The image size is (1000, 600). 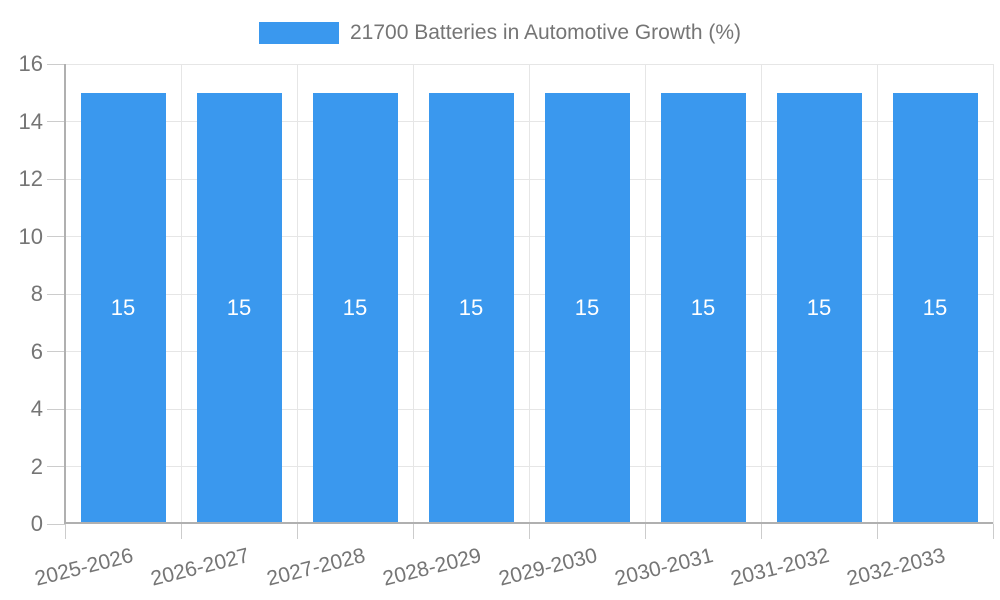 I want to click on y-axis-label: 6, so click(x=36, y=351).